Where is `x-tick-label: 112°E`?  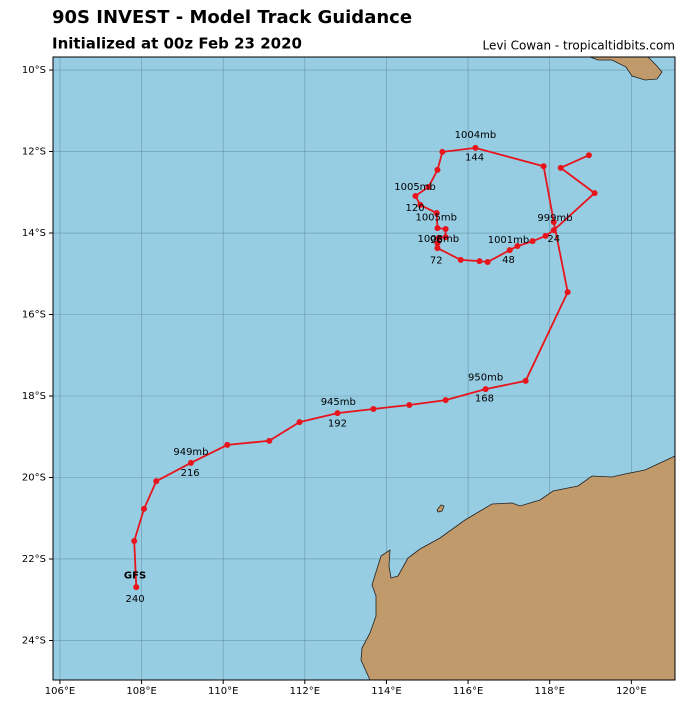 x-tick-label: 112°E is located at coordinates (305, 691).